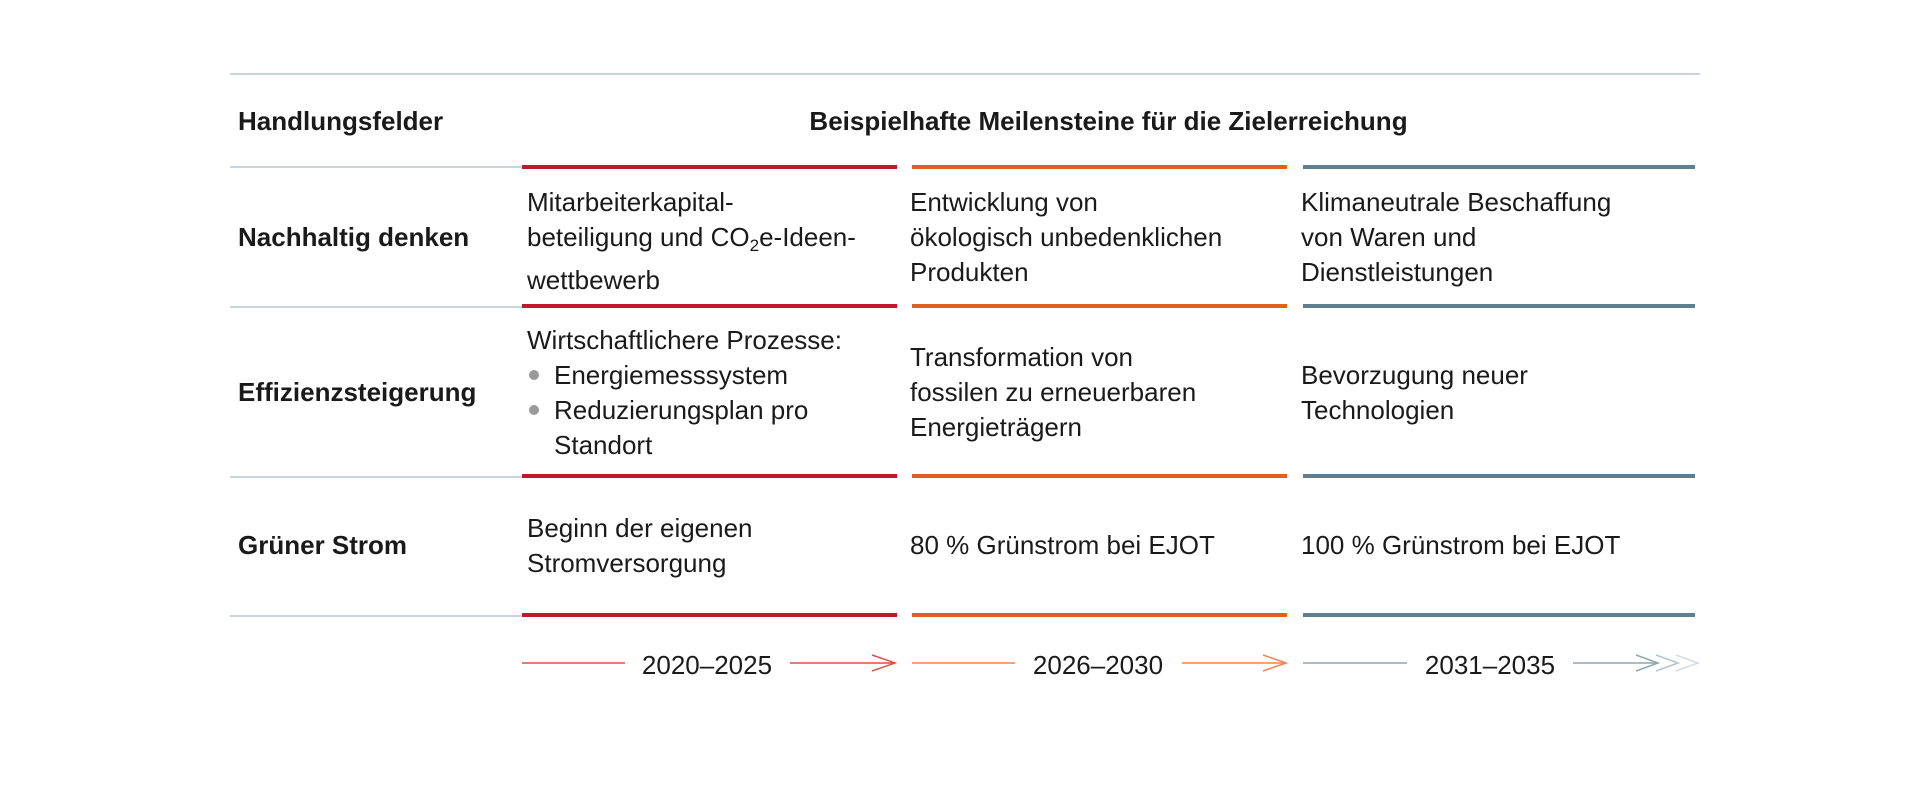 The height and width of the screenshot is (800, 1920). What do you see at coordinates (1389, 237) in the screenshot?
I see `cell-r1-c3-line2: von Waren und` at bounding box center [1389, 237].